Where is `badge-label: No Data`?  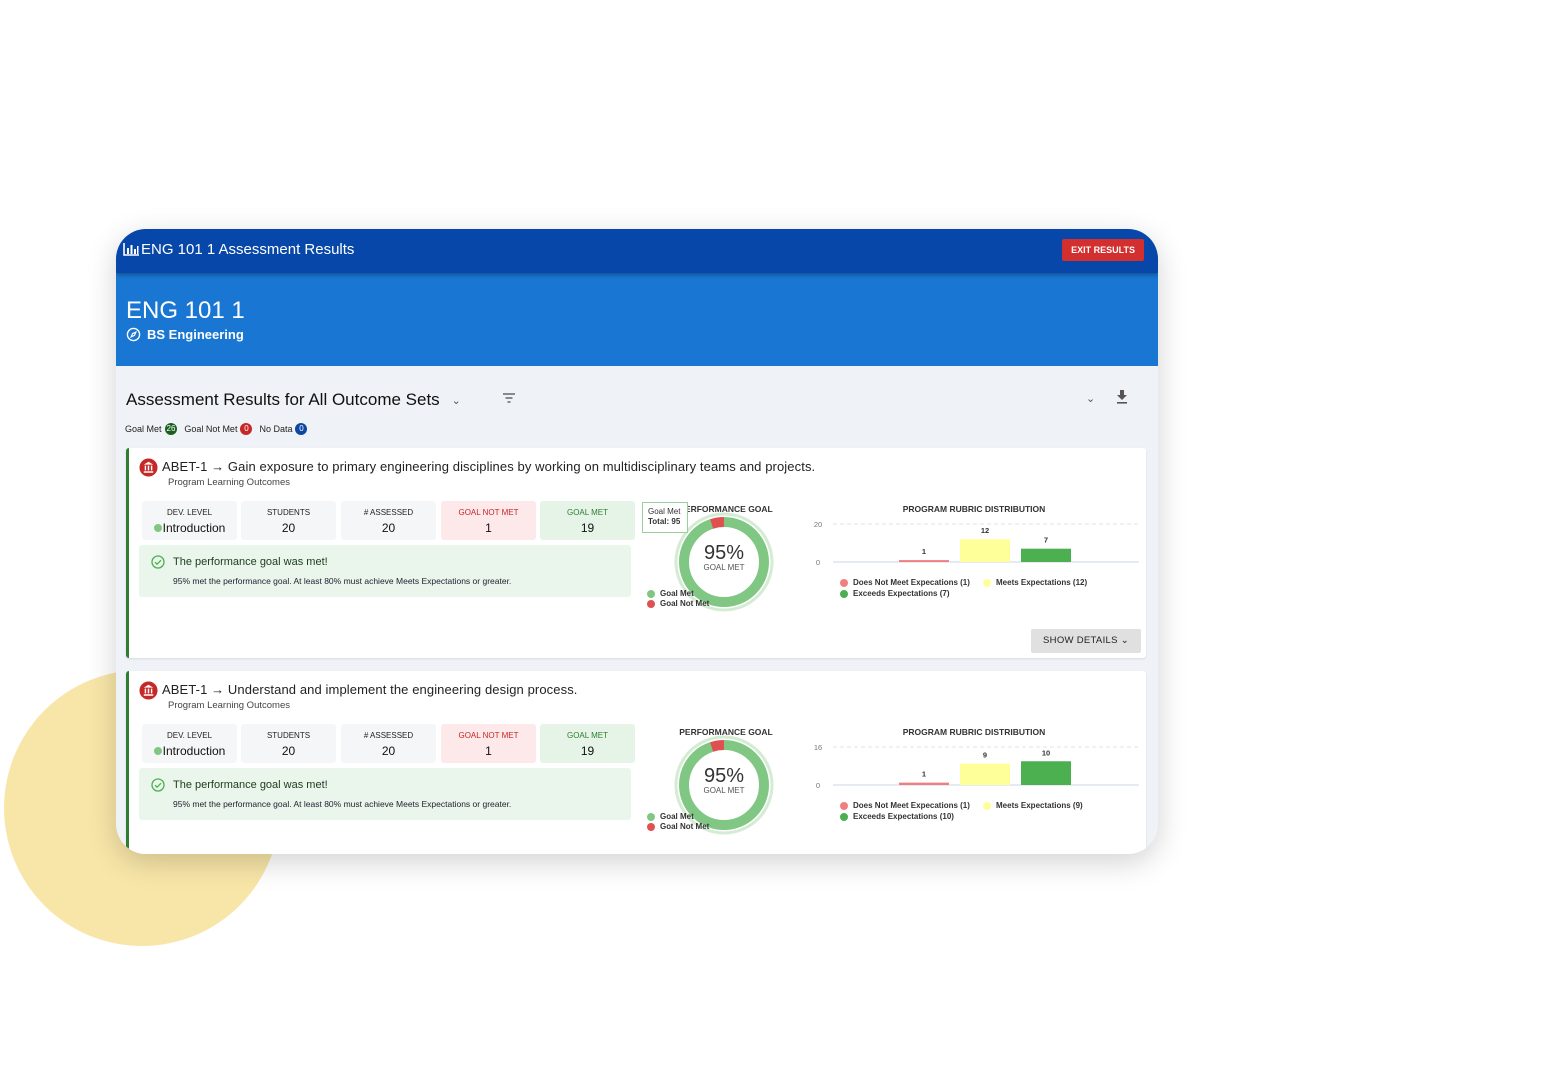
badge-label: No Data is located at coordinates (276, 429).